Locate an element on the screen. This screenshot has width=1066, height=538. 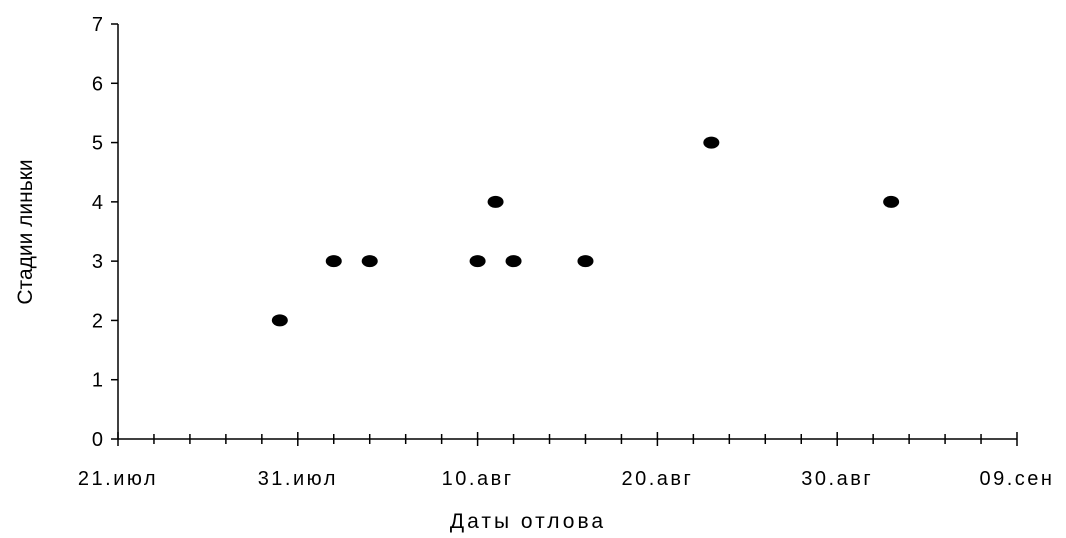
x-axis-title: Даты отлова is located at coordinates (528, 521).